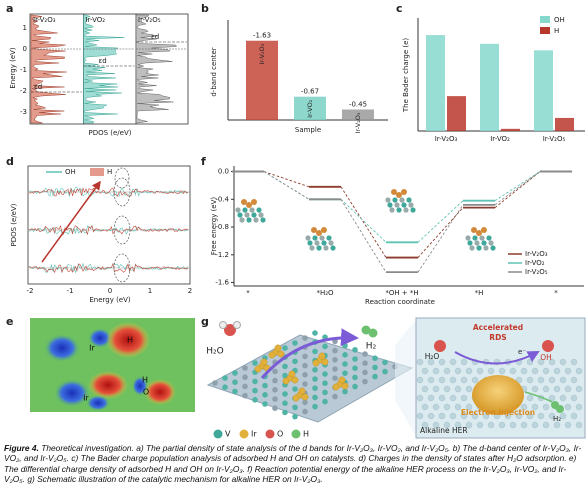 The height and width of the screenshot is (500, 588). Describe the element at coordinates (122, 192) in the screenshot. I see `highlight` at that location.